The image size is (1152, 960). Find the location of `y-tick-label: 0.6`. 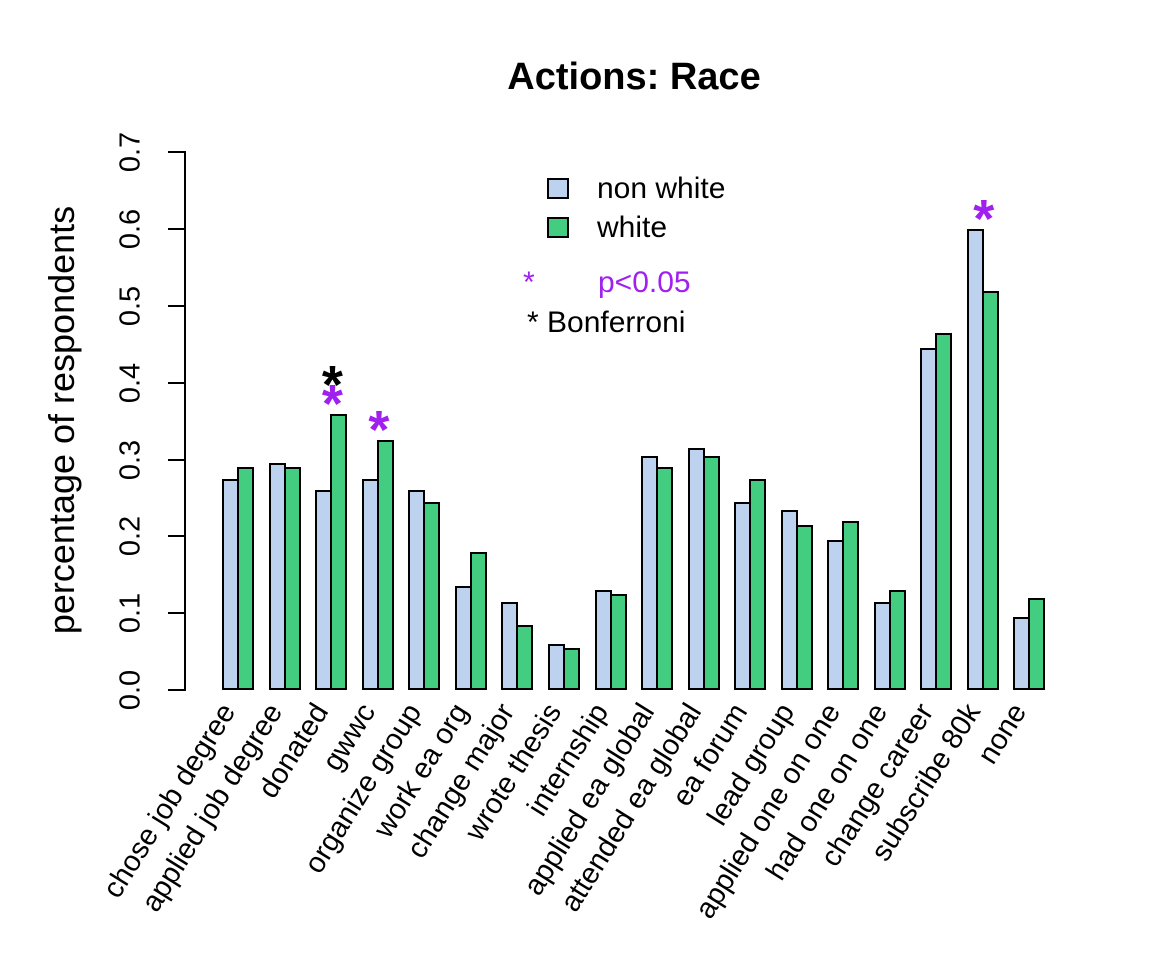

y-tick-label: 0.6 is located at coordinates (130, 229).